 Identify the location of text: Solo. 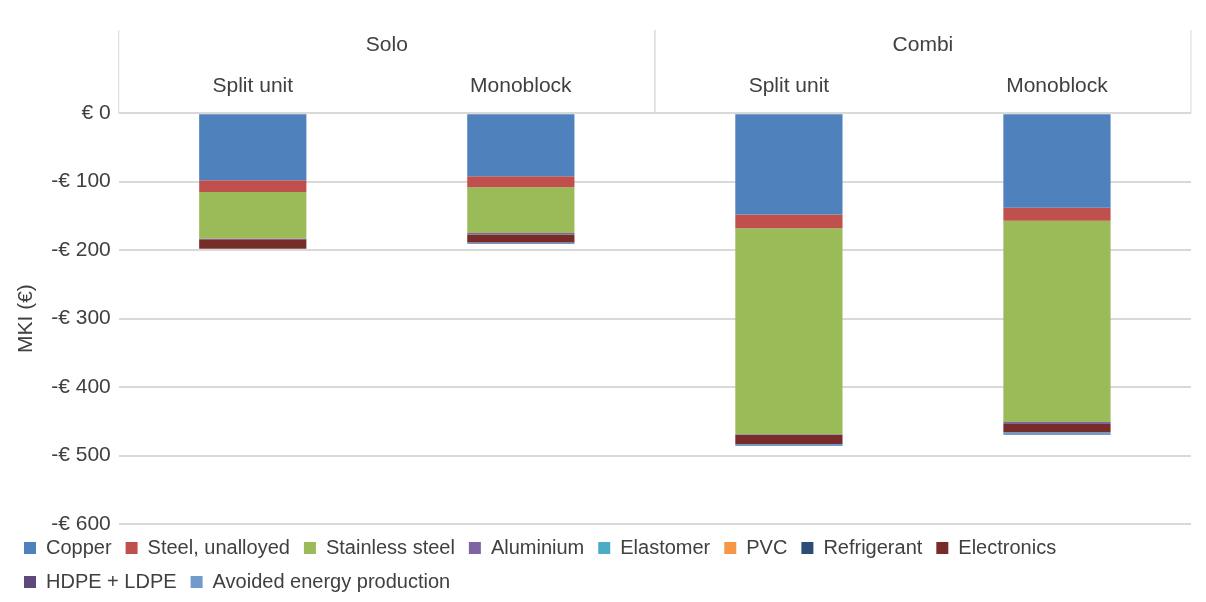
(386, 43).